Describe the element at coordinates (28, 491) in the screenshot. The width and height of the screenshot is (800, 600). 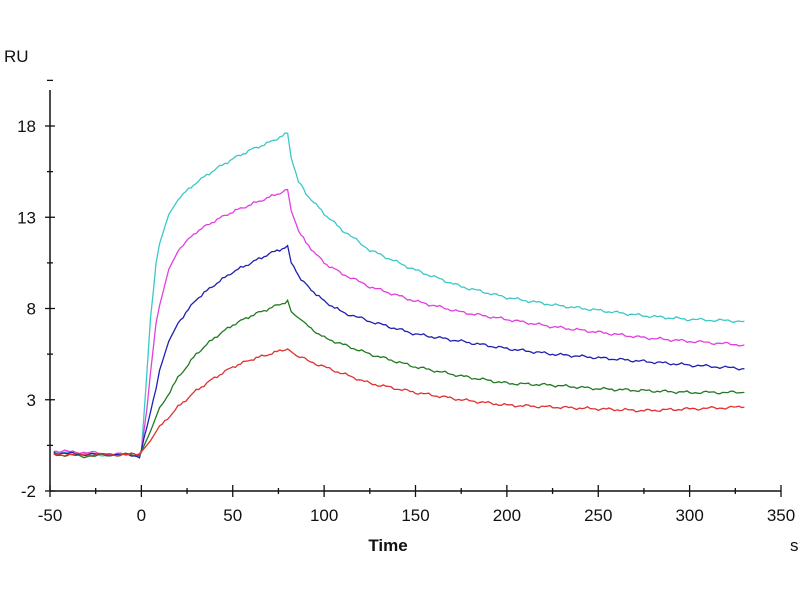
I see `y-tick-label: -2` at that location.